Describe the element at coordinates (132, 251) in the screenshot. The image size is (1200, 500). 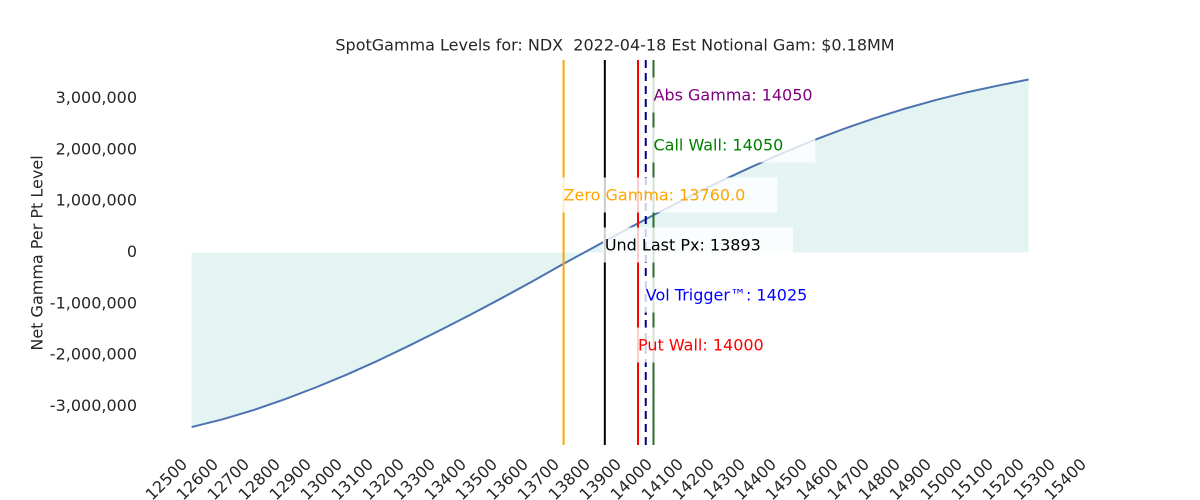
I see `y-tick-label: 0` at that location.